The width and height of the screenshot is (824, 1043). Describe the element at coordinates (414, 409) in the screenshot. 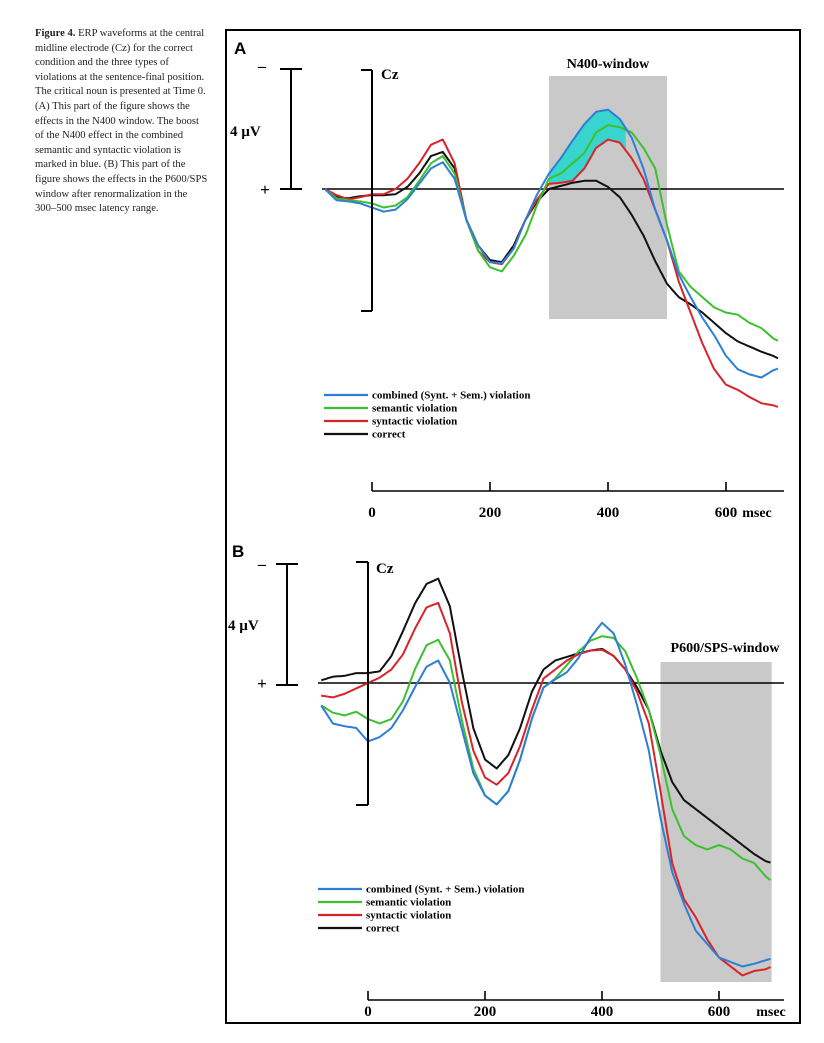

I see `panel-a-legend-label-semantic: semantic violation` at that location.